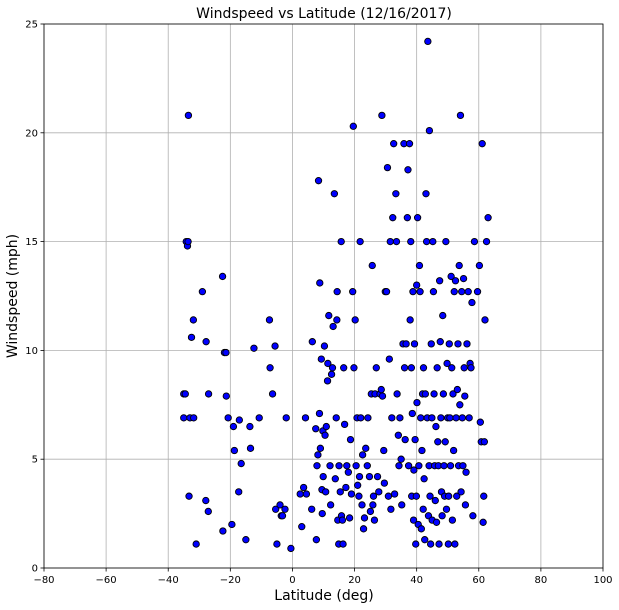 The height and width of the screenshot is (610, 619). What do you see at coordinates (43, 580) in the screenshot?
I see `x-tick-label: −80` at bounding box center [43, 580].